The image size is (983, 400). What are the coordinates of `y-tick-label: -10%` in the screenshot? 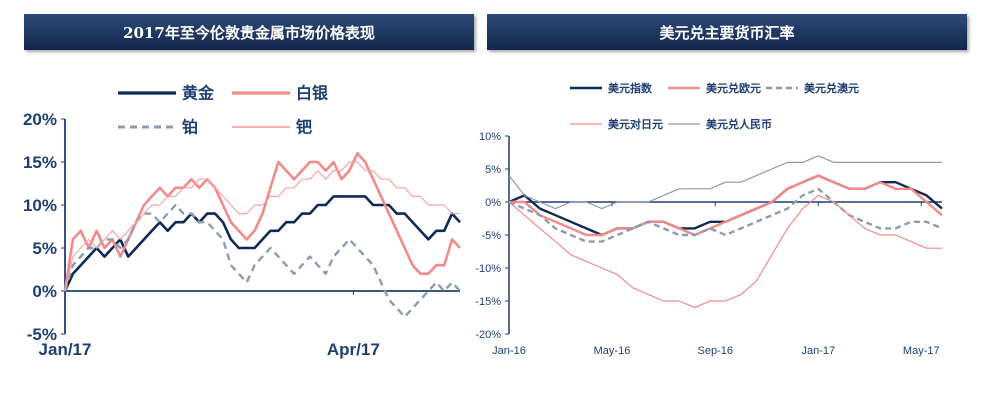 It's located at (488, 269).